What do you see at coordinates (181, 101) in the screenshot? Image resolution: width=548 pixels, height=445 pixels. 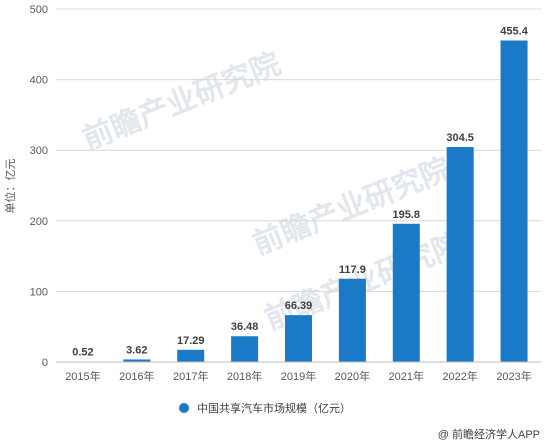 I see `watermark-text: 前瞻产业研究院` at bounding box center [181, 101].